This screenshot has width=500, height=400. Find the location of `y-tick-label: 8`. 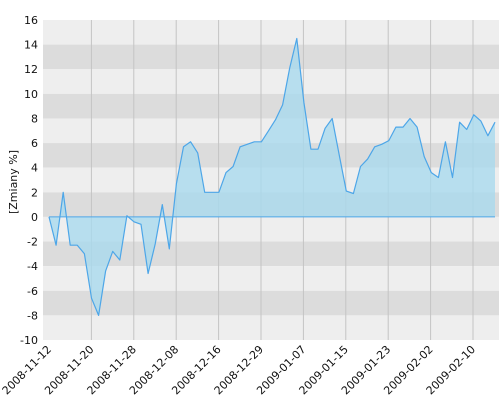

y-tick-label: 8 is located at coordinates (34, 118).